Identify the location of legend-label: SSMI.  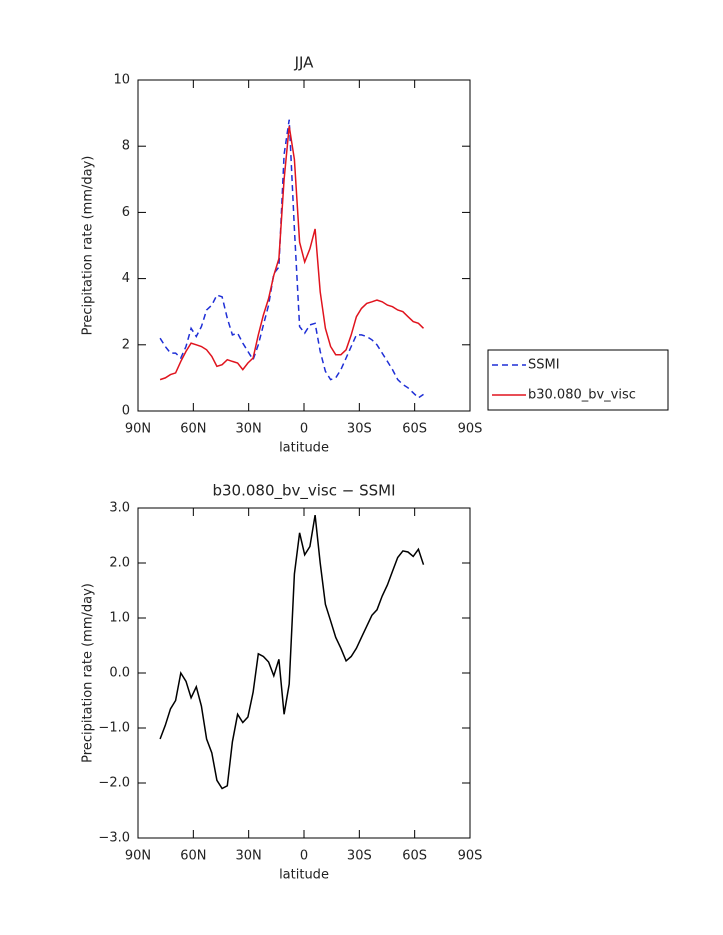
(544, 365).